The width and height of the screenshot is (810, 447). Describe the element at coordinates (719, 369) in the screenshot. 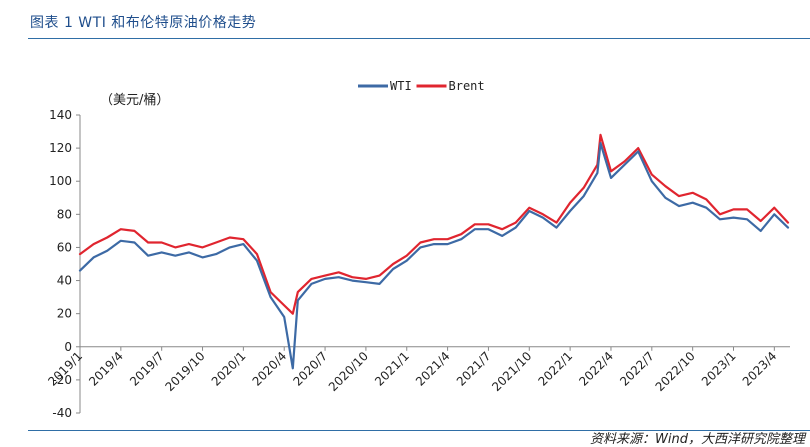

I see `x-tick-label: 2023/1` at that location.